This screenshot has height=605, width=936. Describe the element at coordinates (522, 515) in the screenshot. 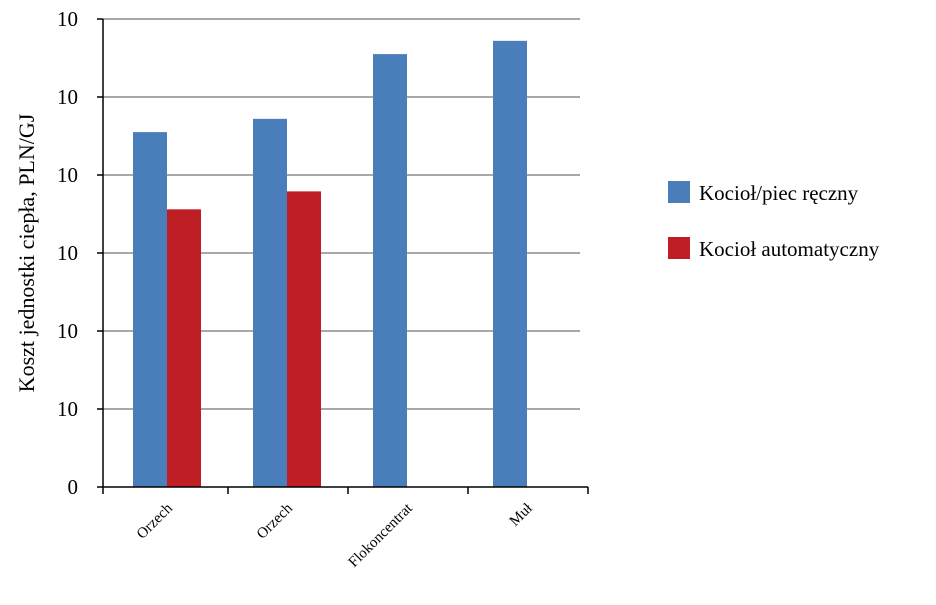

I see `x-tick-label: Muł` at that location.